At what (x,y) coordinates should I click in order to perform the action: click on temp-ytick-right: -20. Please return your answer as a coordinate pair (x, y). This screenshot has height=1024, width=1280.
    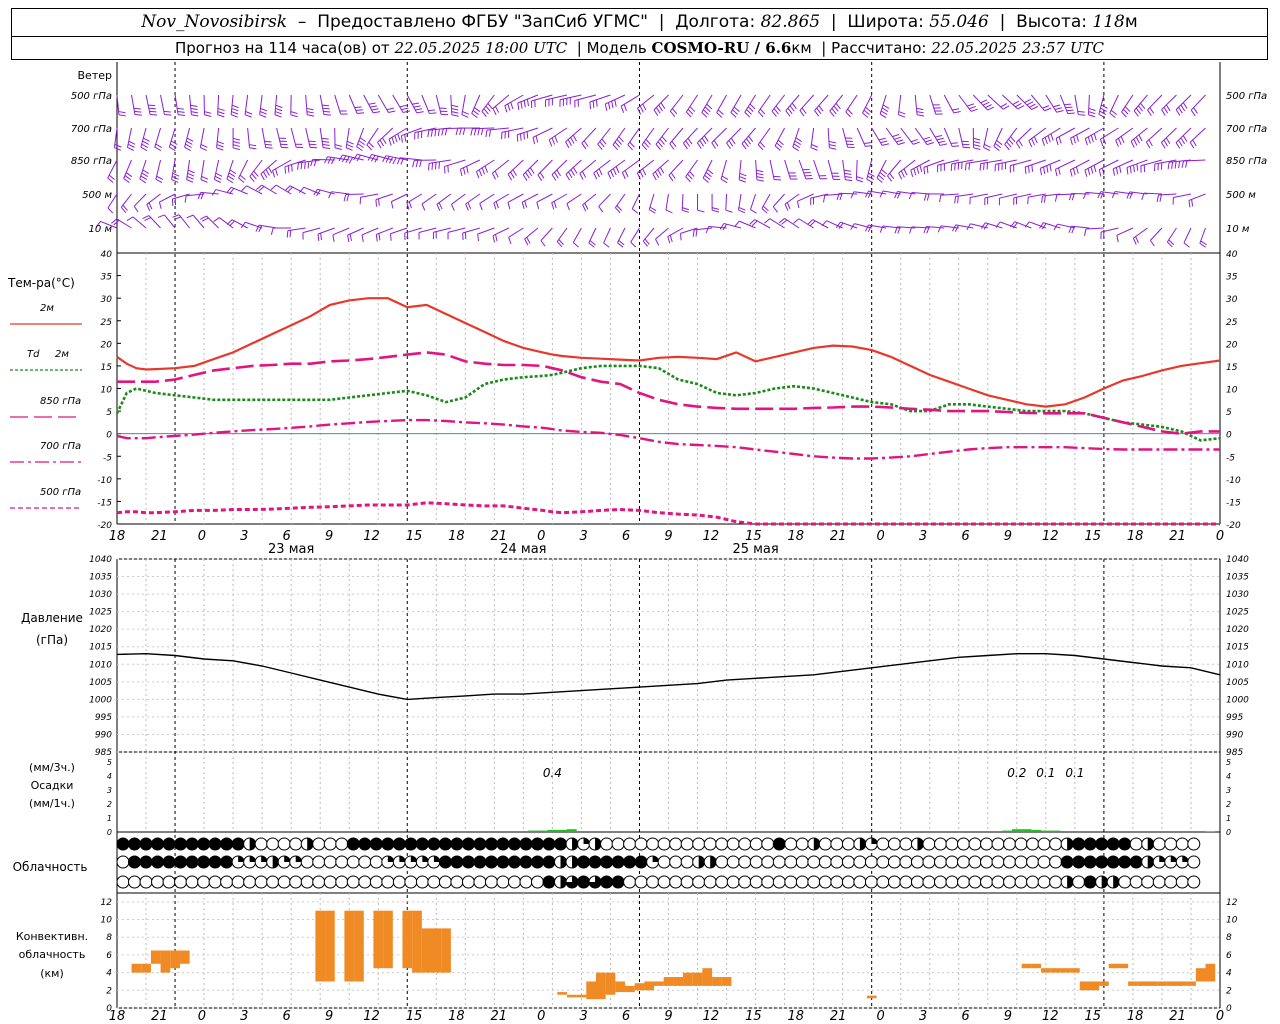
    Looking at the image, I should click on (1233, 526).